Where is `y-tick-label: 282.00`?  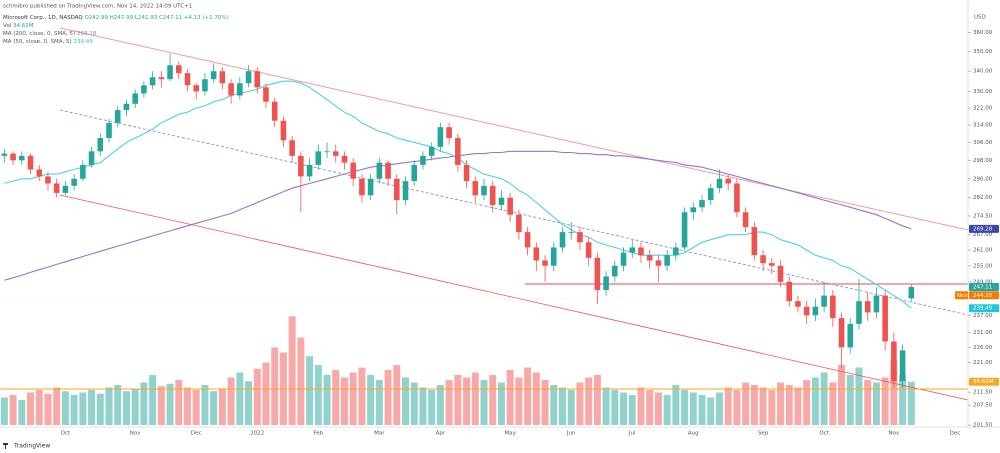 y-tick-label: 282.00 is located at coordinates (983, 198).